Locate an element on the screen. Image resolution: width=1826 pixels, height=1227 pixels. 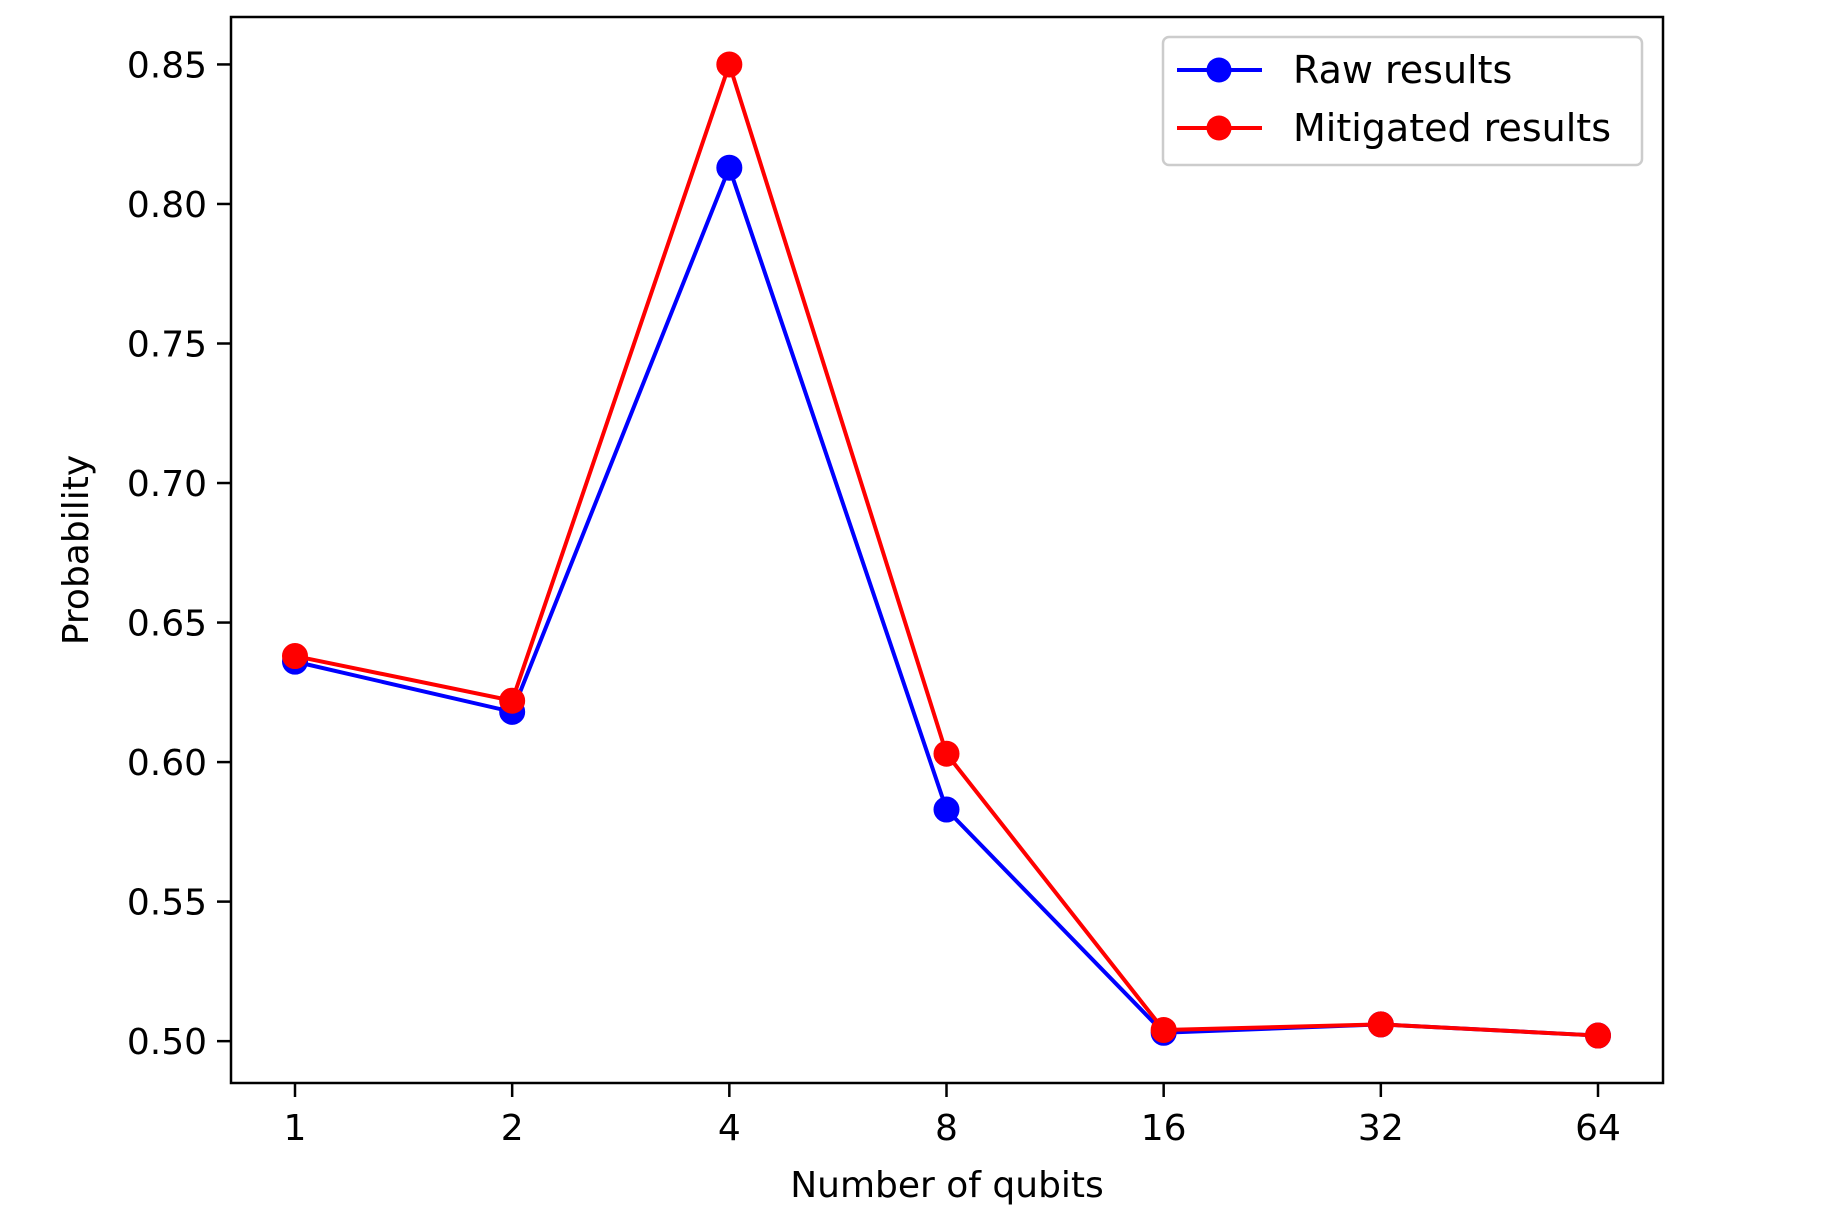
x-axis-label: Number of qubits is located at coordinates (947, 1185).